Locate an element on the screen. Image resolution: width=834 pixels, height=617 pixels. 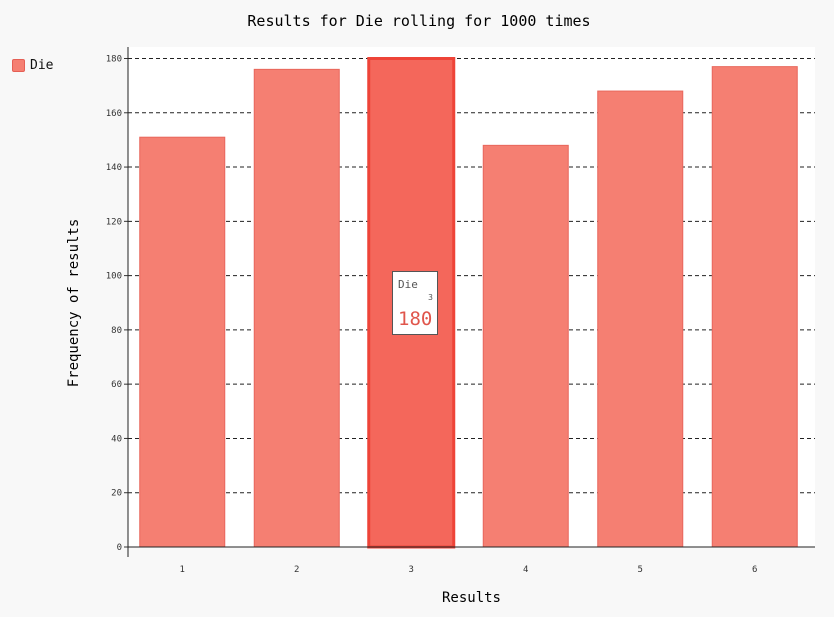
tooltip-value: 180 is located at coordinates (415, 319).